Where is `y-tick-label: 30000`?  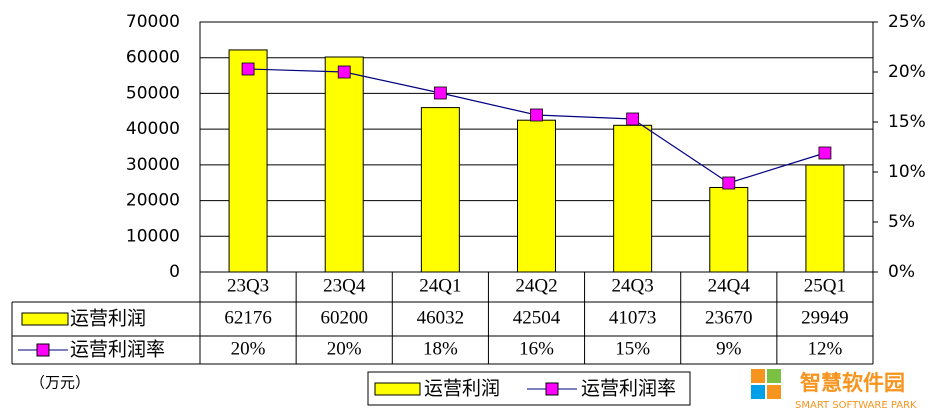 y-tick-label: 30000 is located at coordinates (153, 165).